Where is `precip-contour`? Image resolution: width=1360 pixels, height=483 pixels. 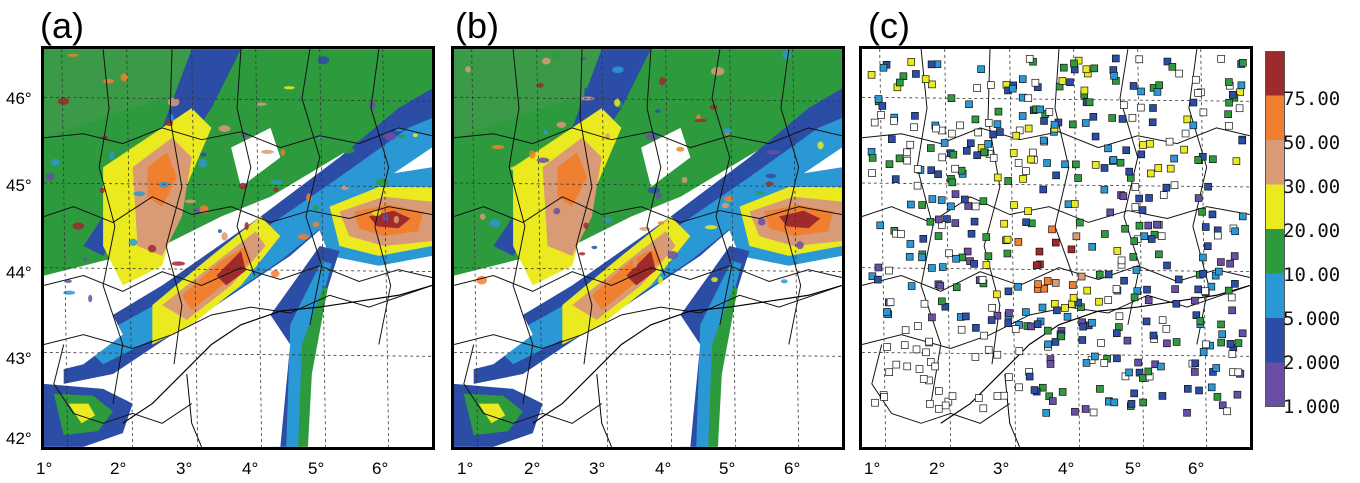
precip-contour is located at coordinates (641, 268).